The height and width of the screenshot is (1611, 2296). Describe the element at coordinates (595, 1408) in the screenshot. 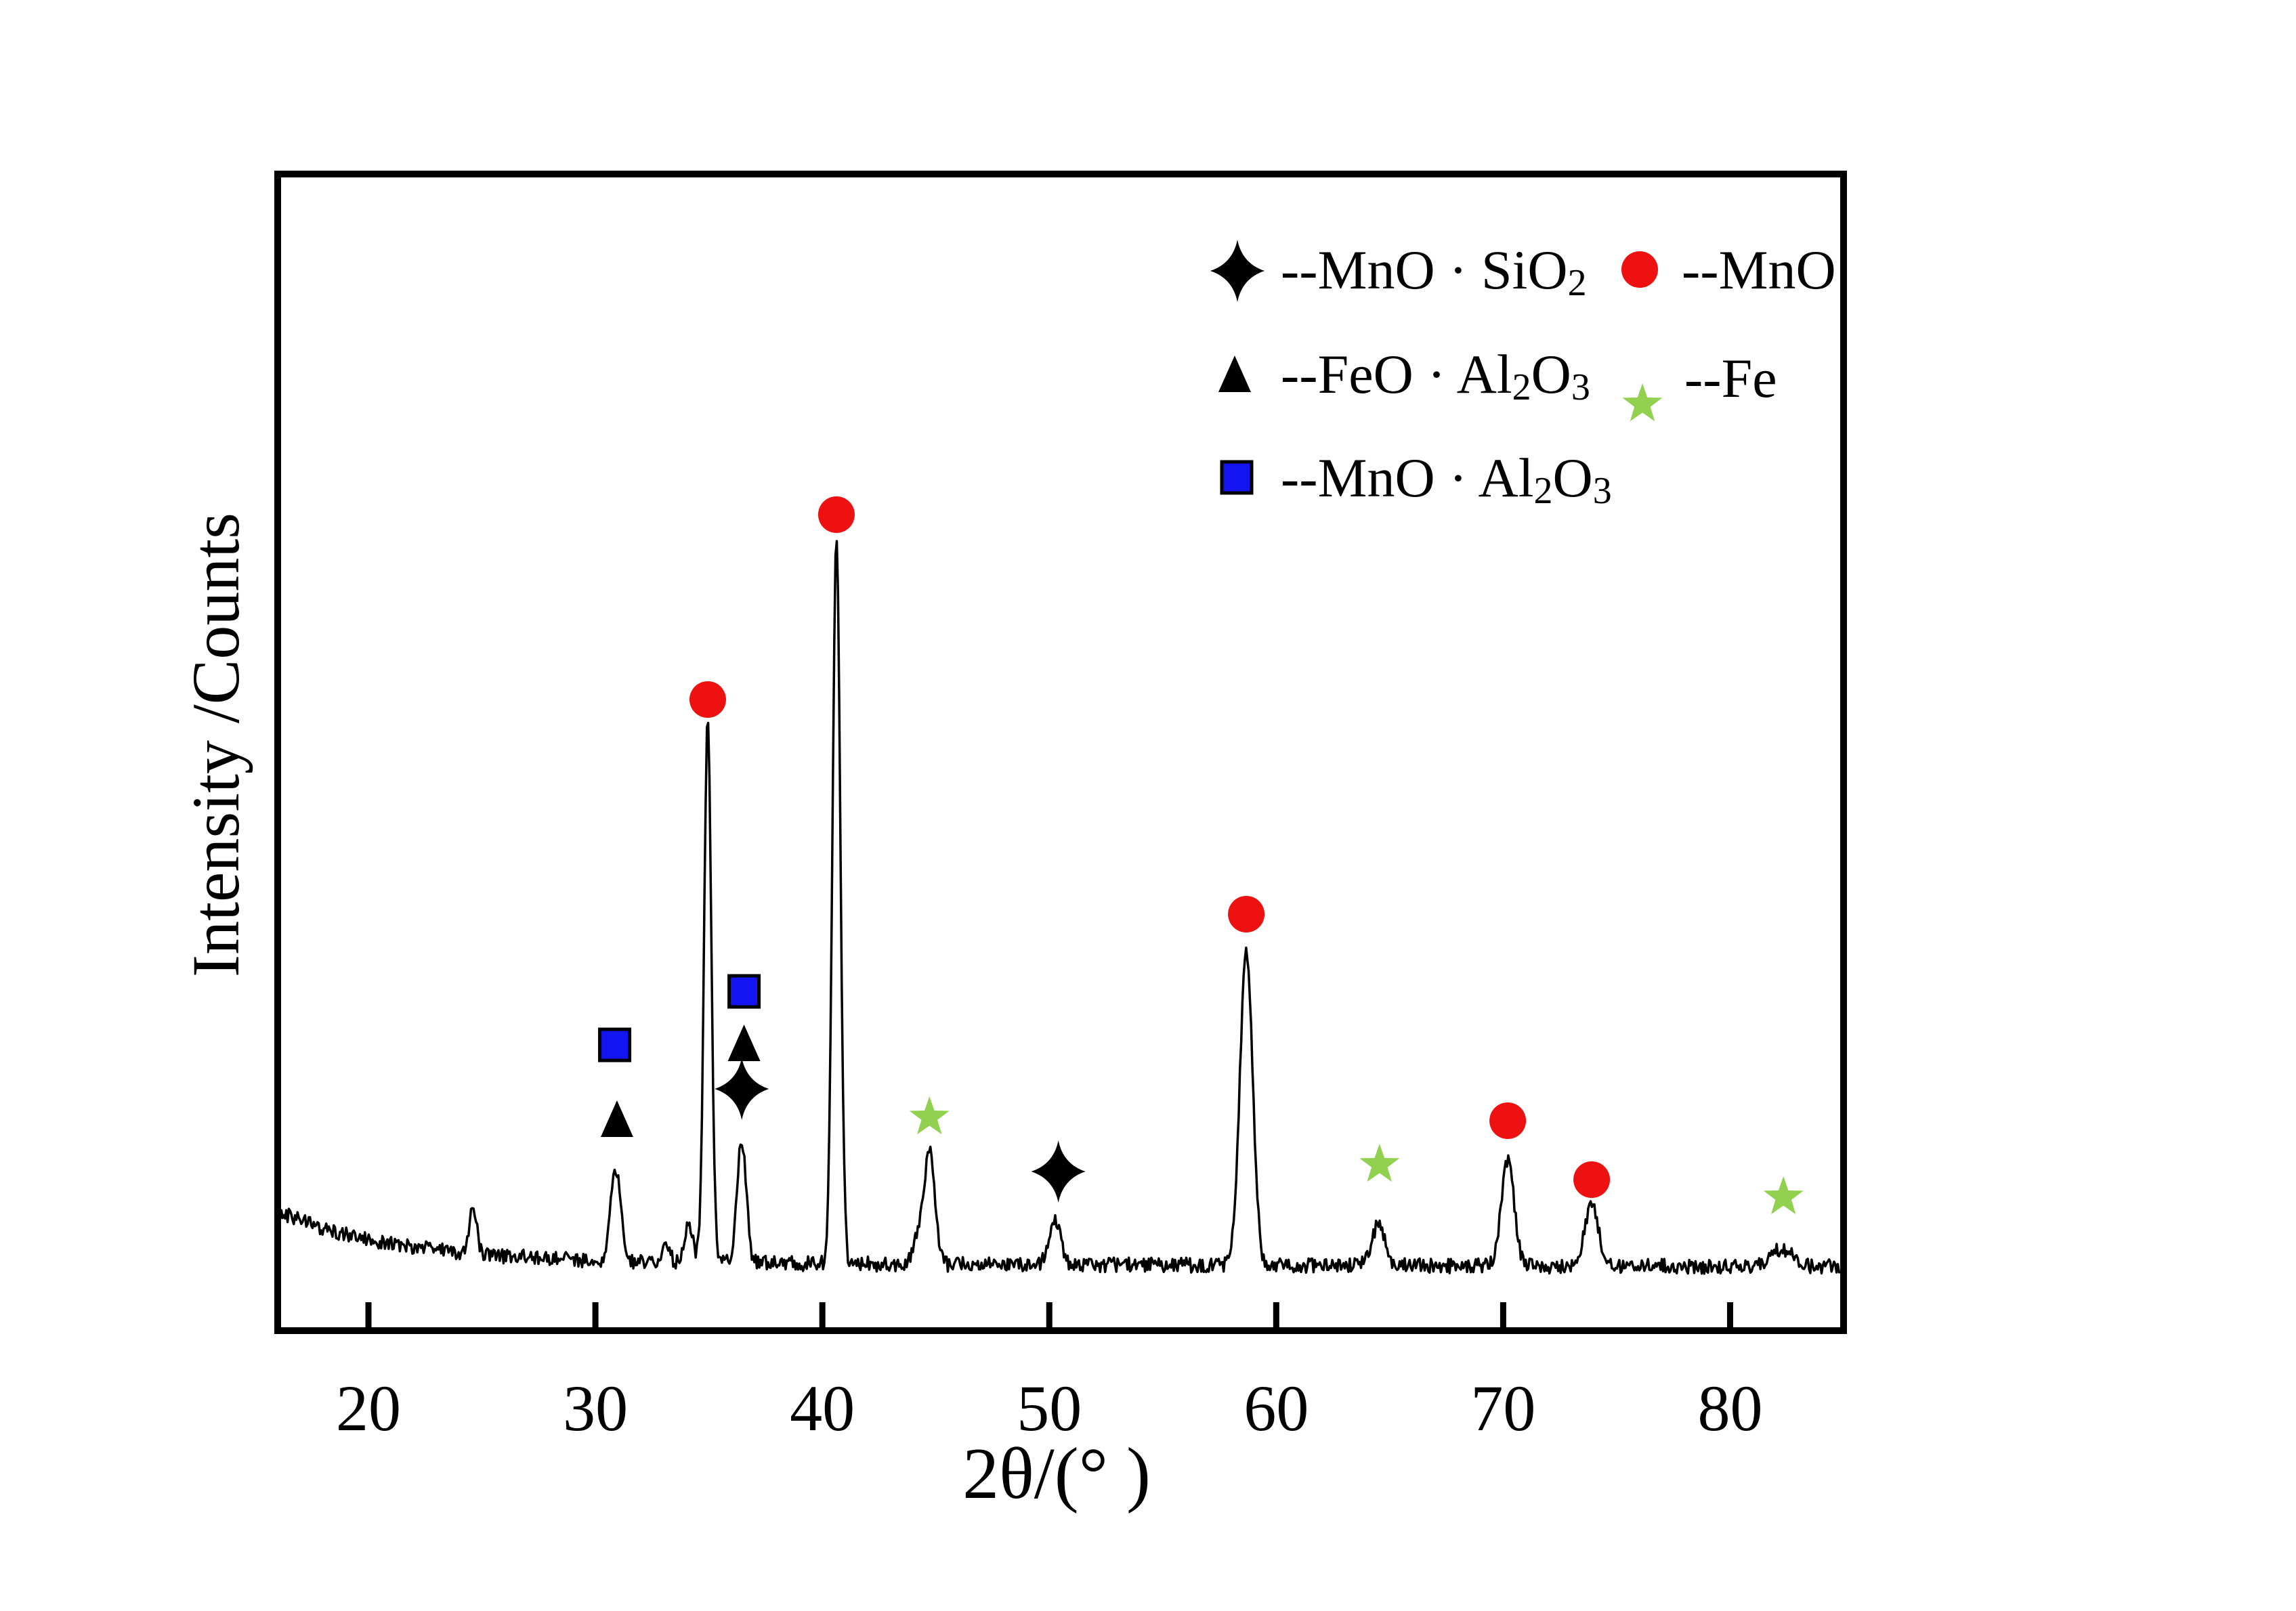

I see `x-tick-label: 30` at that location.